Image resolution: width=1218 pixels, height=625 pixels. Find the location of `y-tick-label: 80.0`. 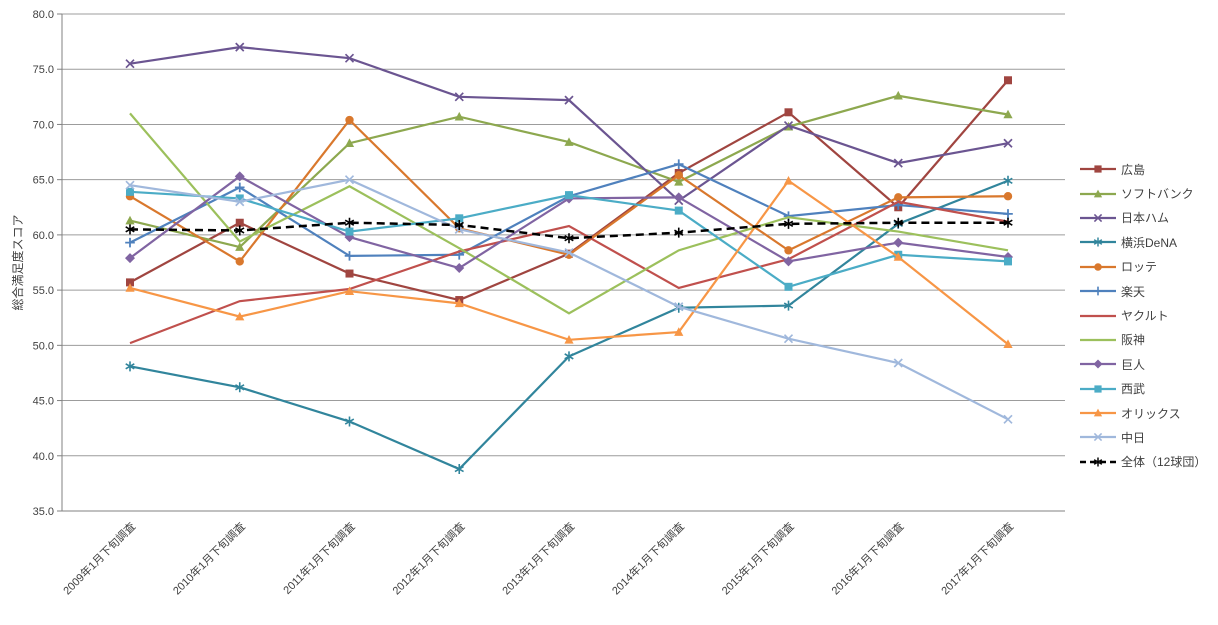

y-tick-label: 80.0 is located at coordinates (43, 15).